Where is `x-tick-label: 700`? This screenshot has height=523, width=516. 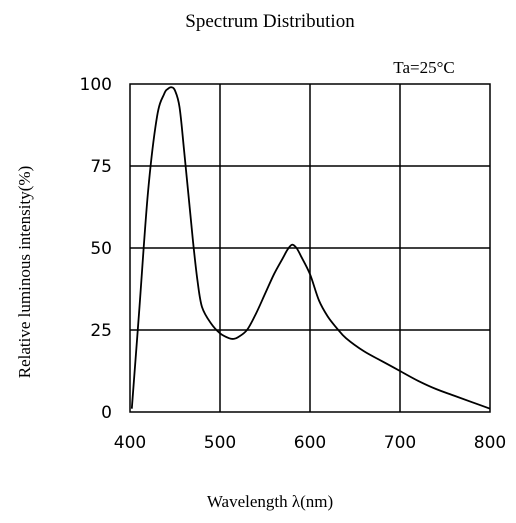
x-tick-label: 700 is located at coordinates (400, 443).